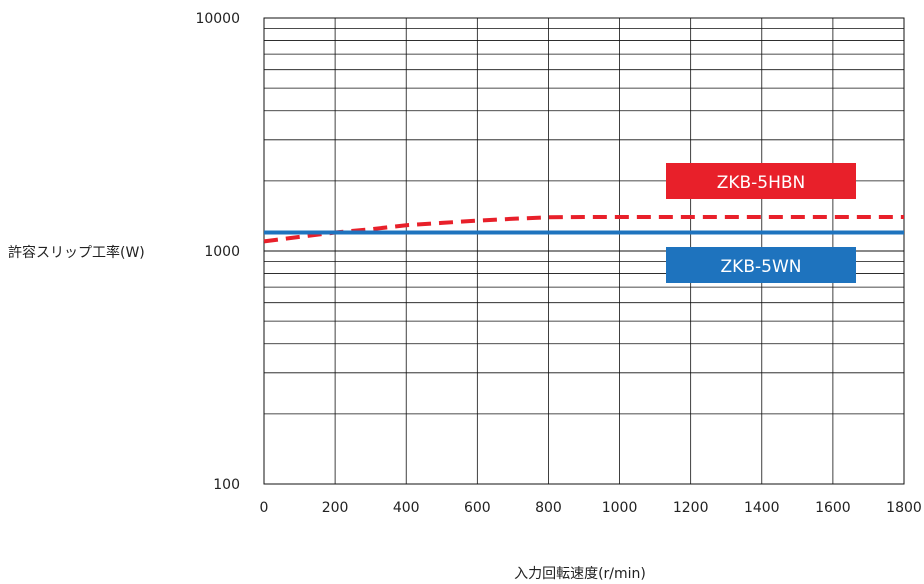 Image resolution: width=924 pixels, height=584 pixels. What do you see at coordinates (620, 508) in the screenshot?
I see `x-tick-label: 1000` at bounding box center [620, 508].